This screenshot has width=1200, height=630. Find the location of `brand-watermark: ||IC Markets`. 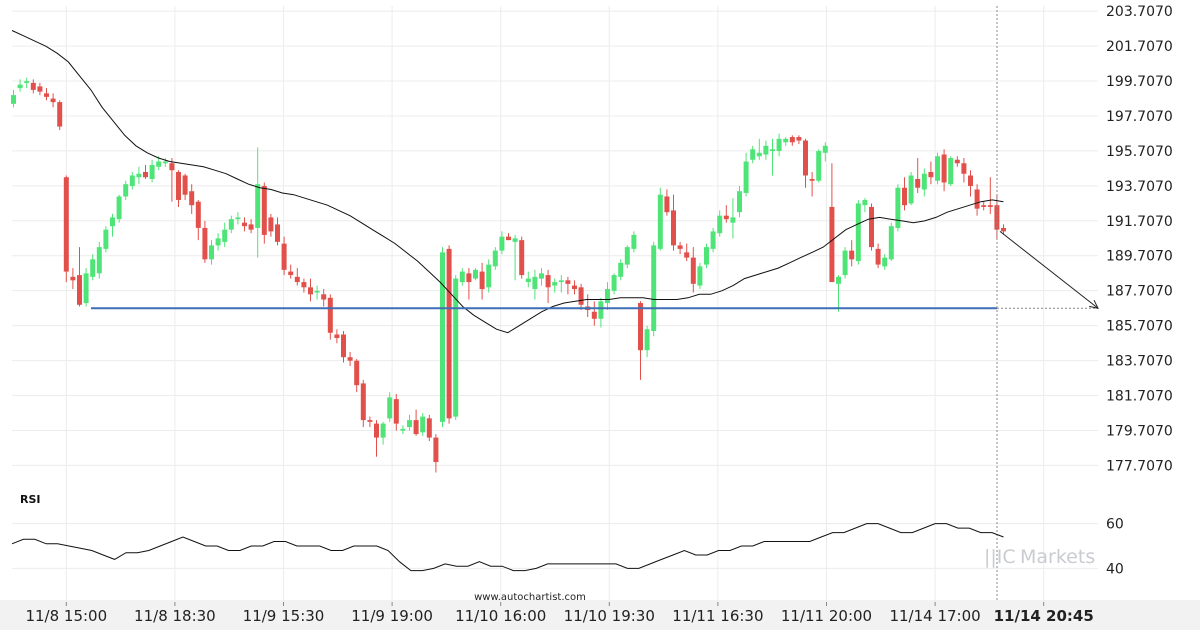

brand-watermark: ||IC Markets is located at coordinates (1039, 557).